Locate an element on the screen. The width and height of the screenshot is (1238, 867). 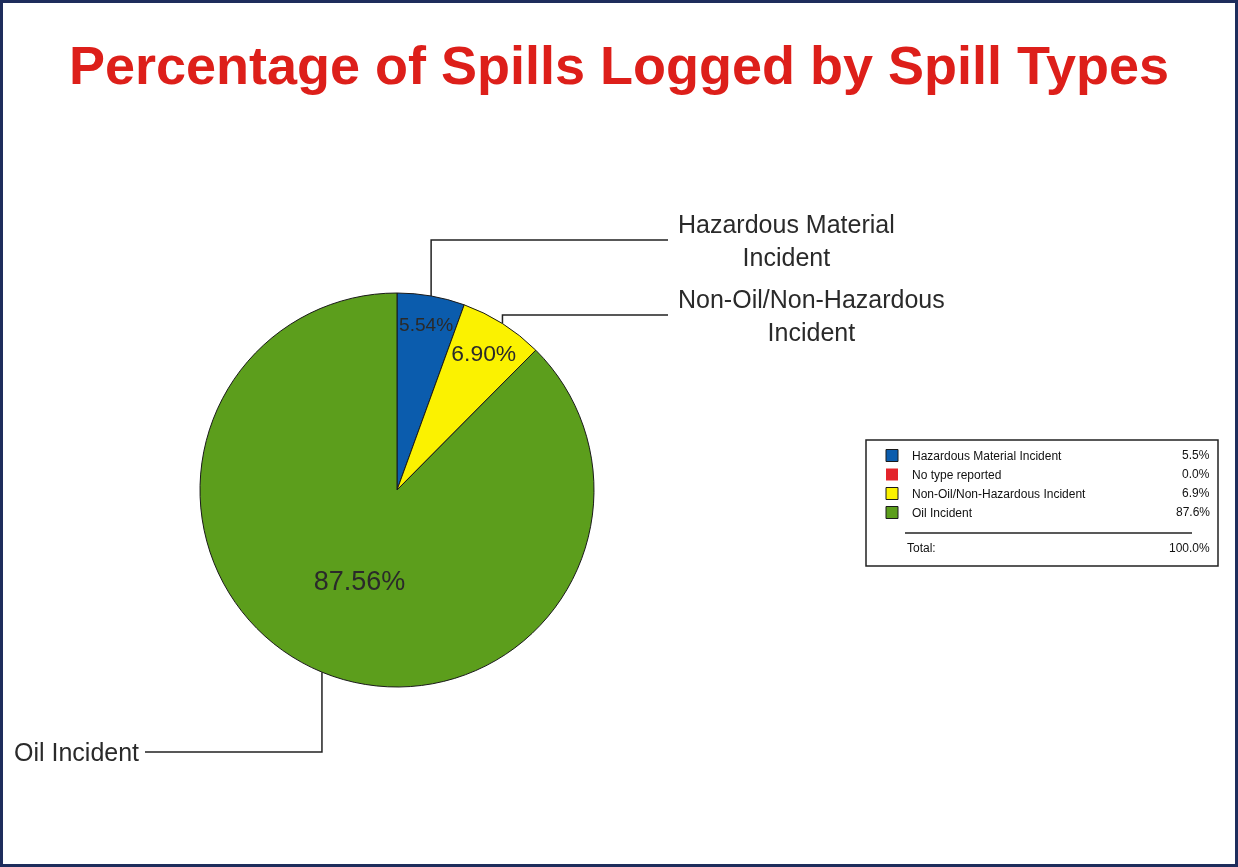
text: 5.5% is located at coordinates (1196, 455).